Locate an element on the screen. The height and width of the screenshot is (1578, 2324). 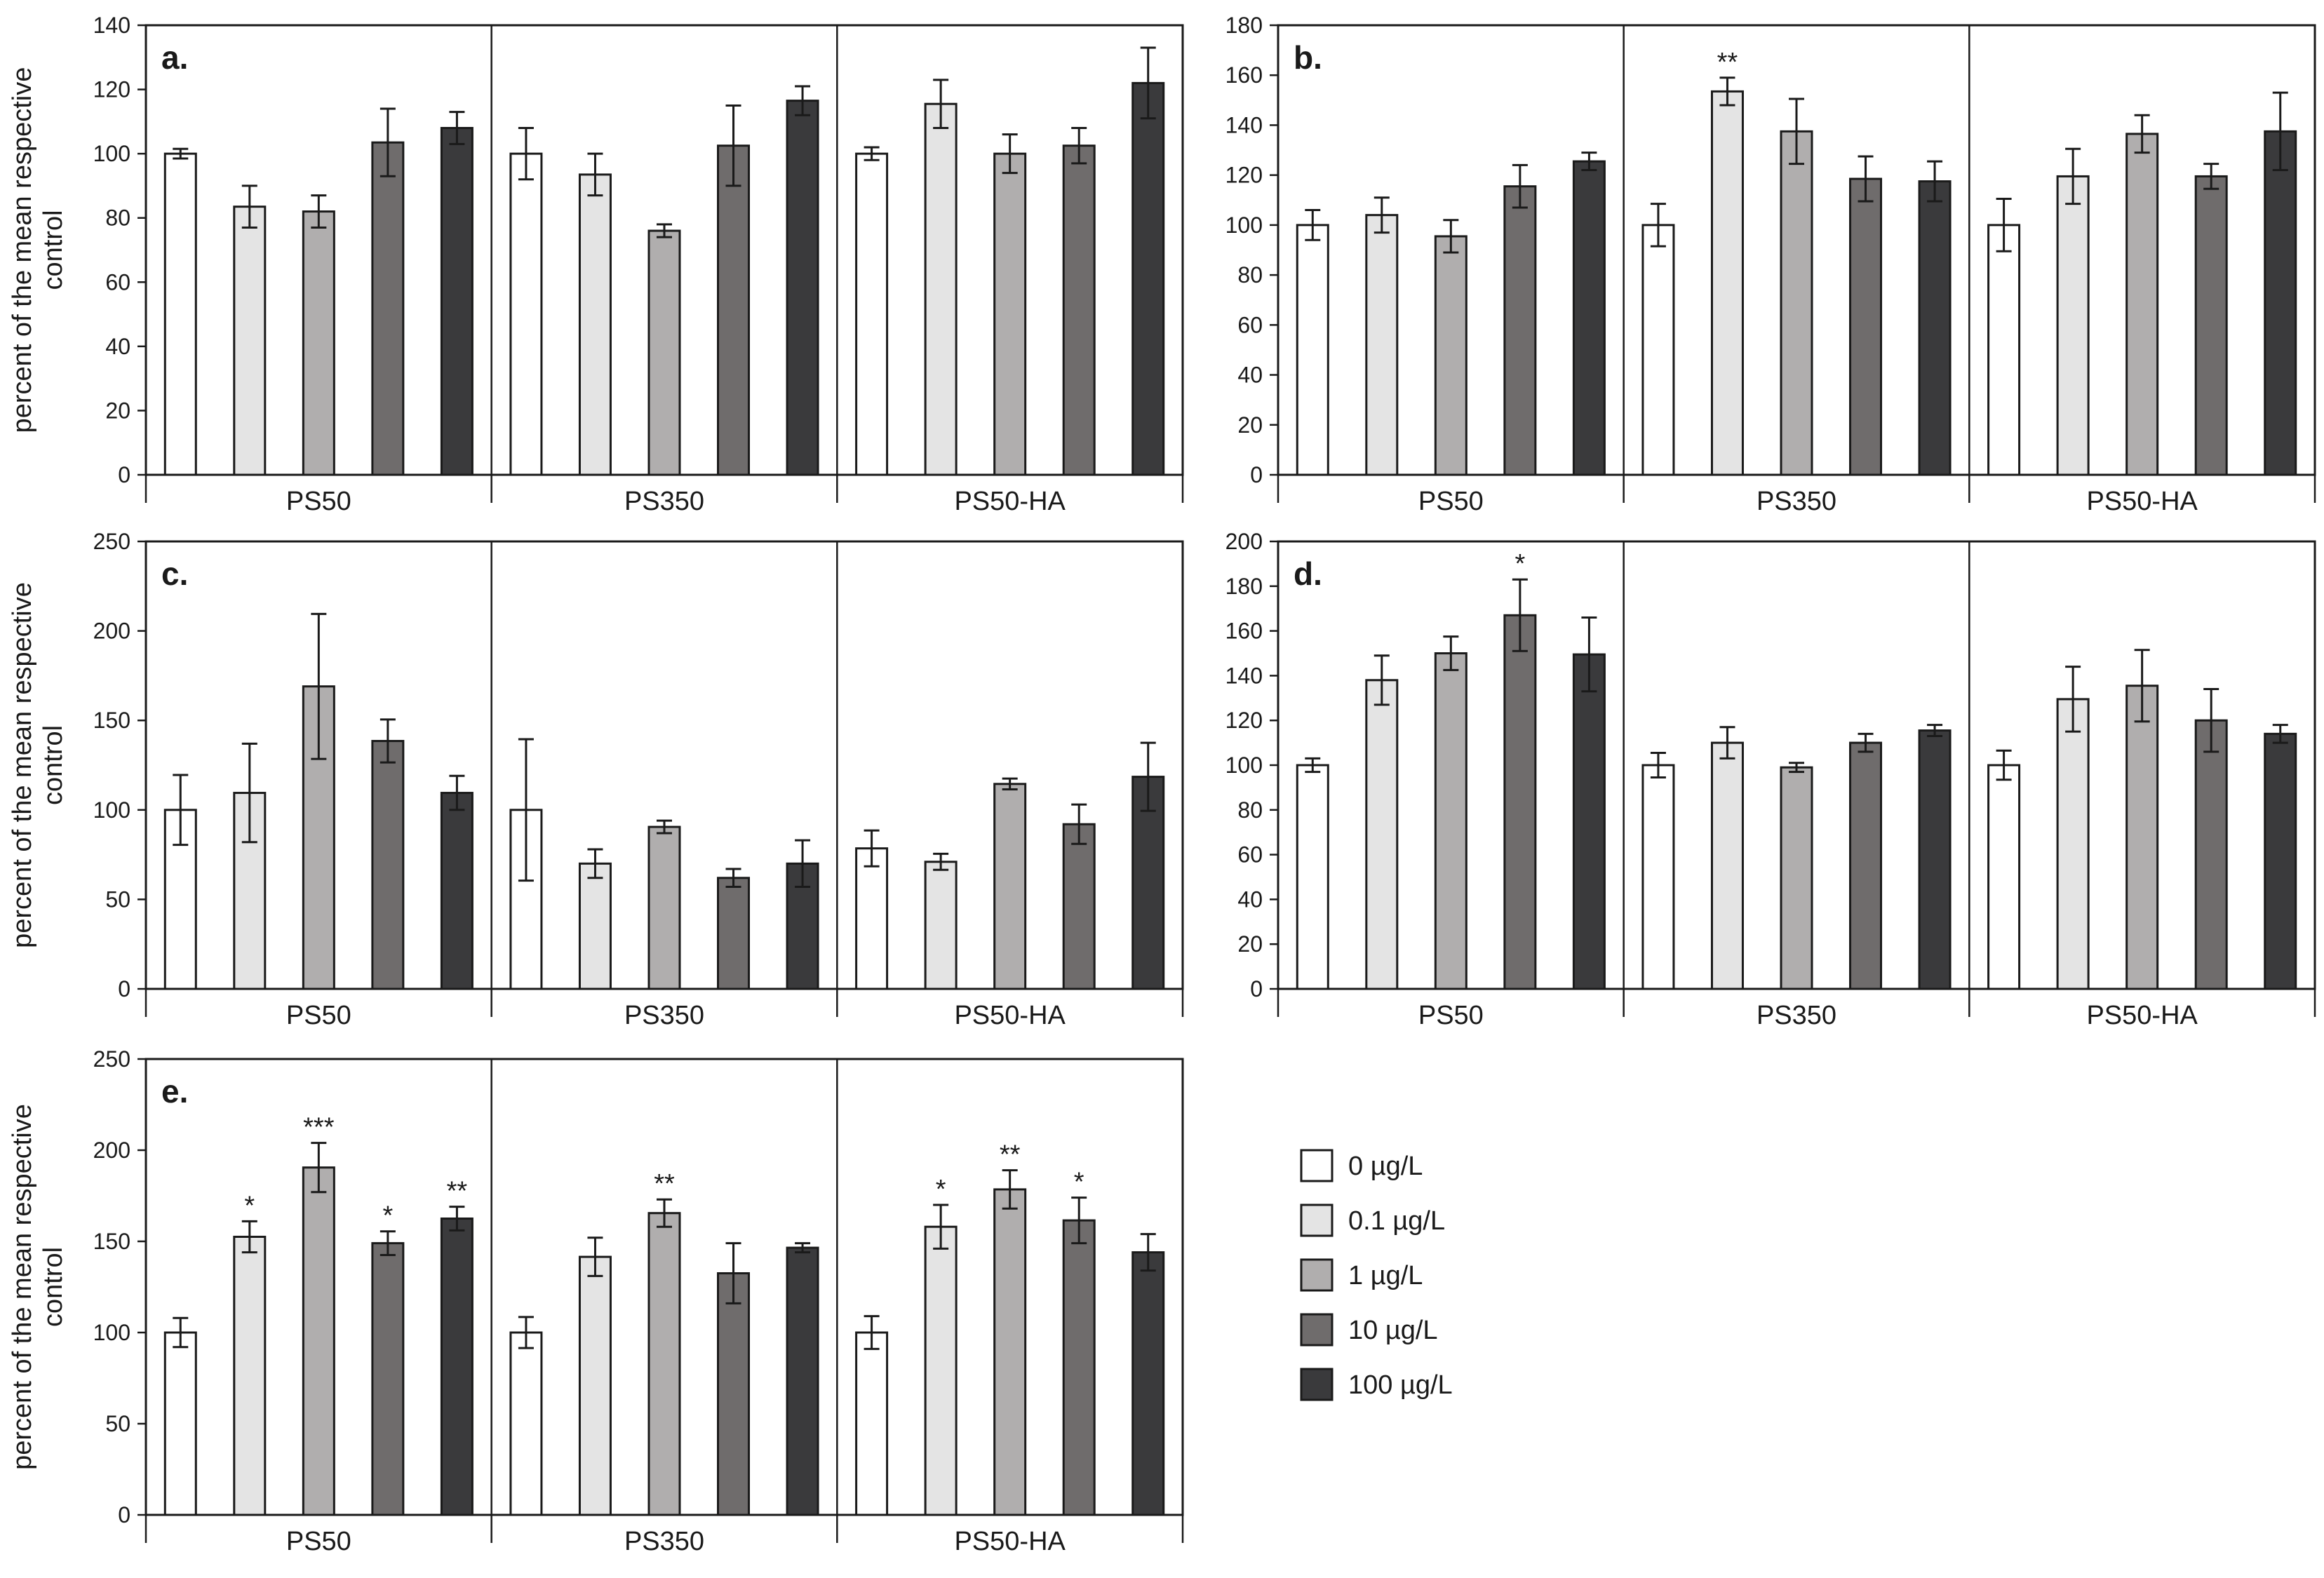
panel-b-ytick-label: 160 is located at coordinates (1244, 75).